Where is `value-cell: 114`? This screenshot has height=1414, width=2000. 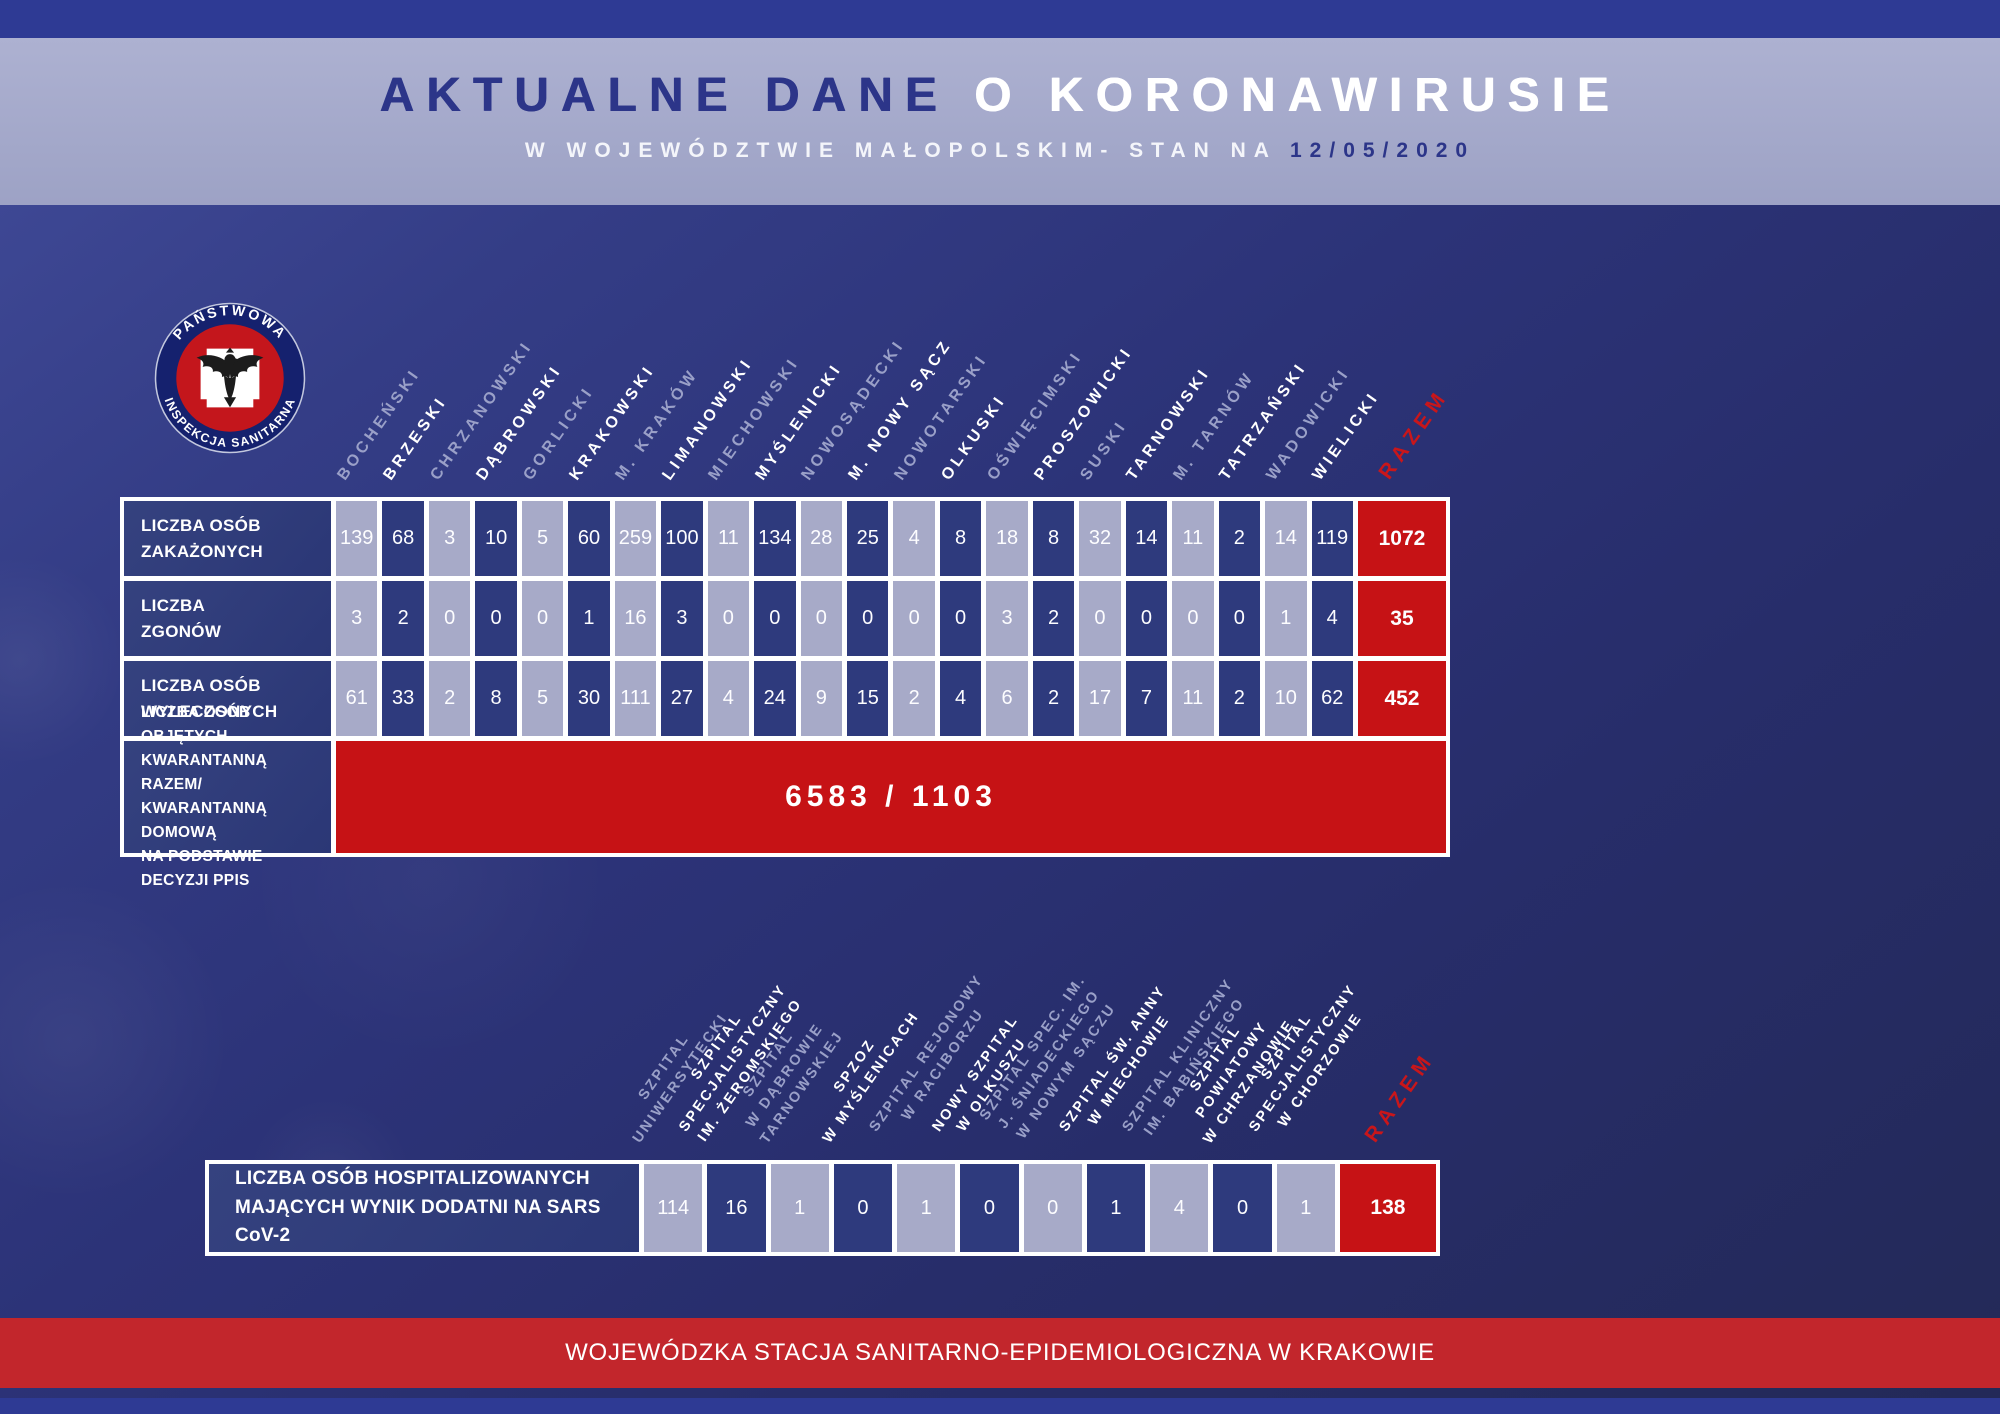
value-cell: 114 is located at coordinates (673, 1208).